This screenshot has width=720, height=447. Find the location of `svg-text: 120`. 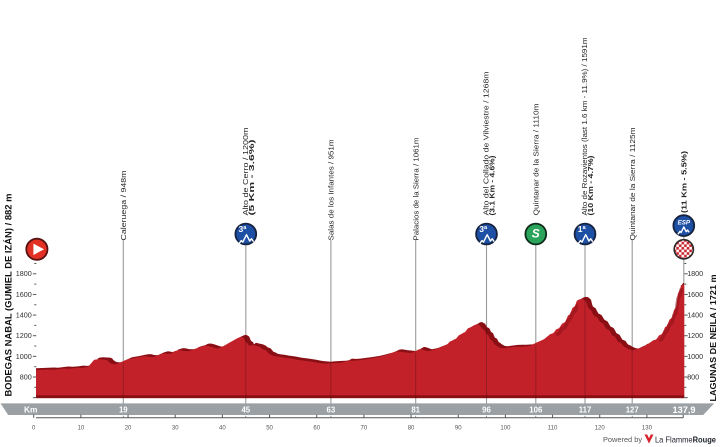

svg-text: 120 is located at coordinates (600, 429).